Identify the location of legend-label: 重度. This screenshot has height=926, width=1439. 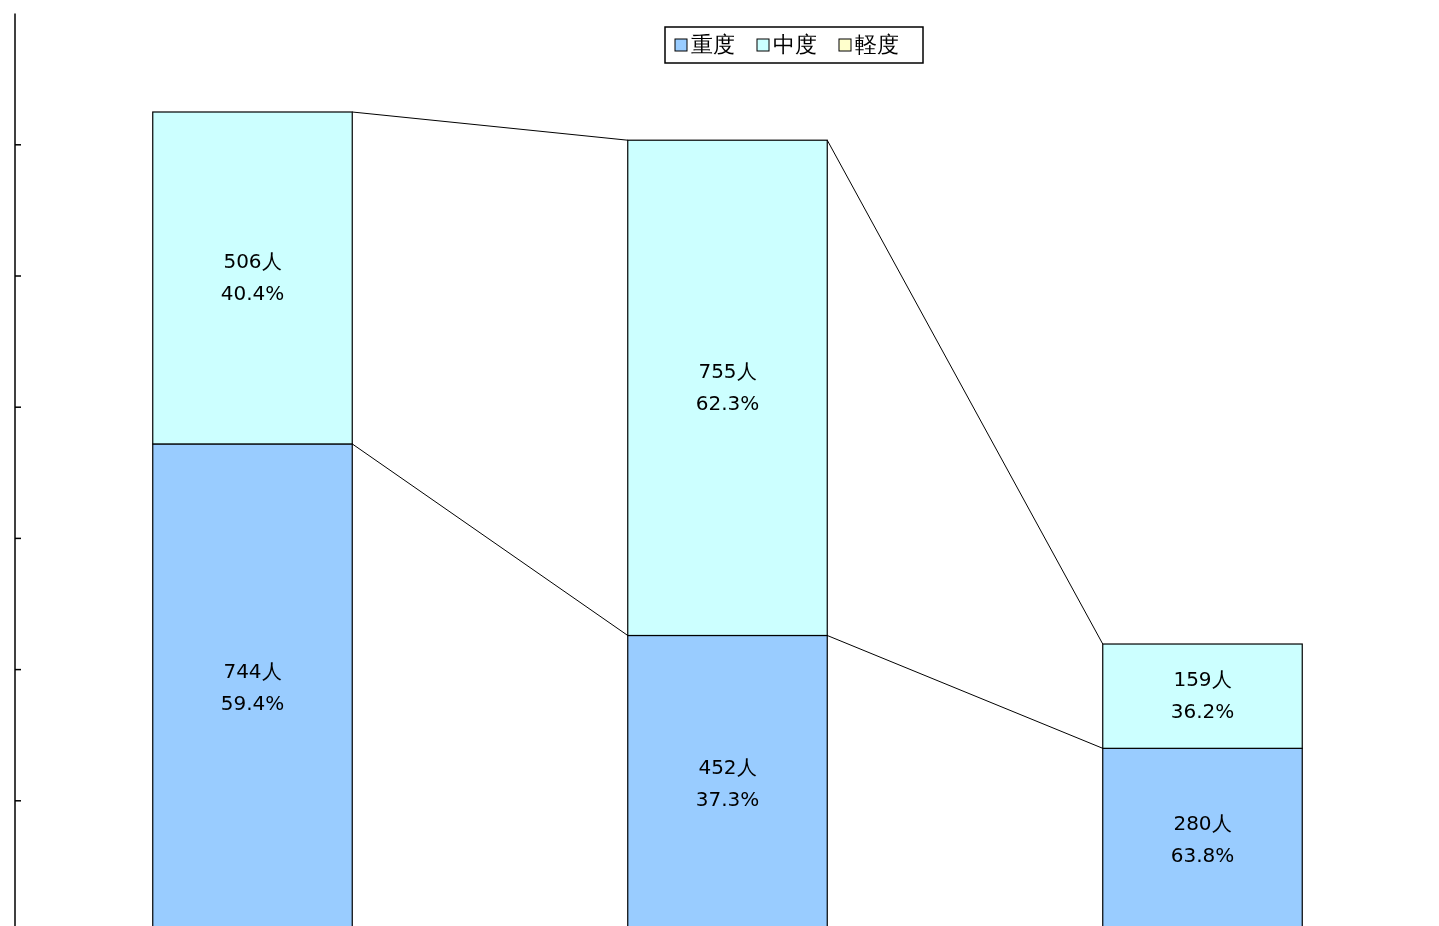
(713, 44).